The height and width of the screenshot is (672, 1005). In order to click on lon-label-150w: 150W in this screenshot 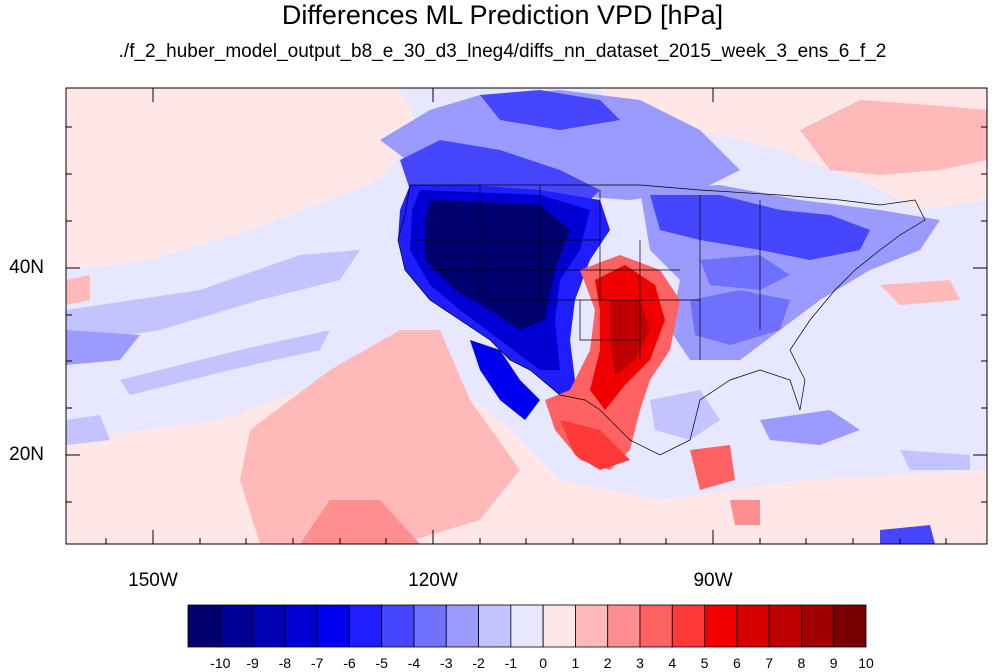, I will do `click(153, 580)`.